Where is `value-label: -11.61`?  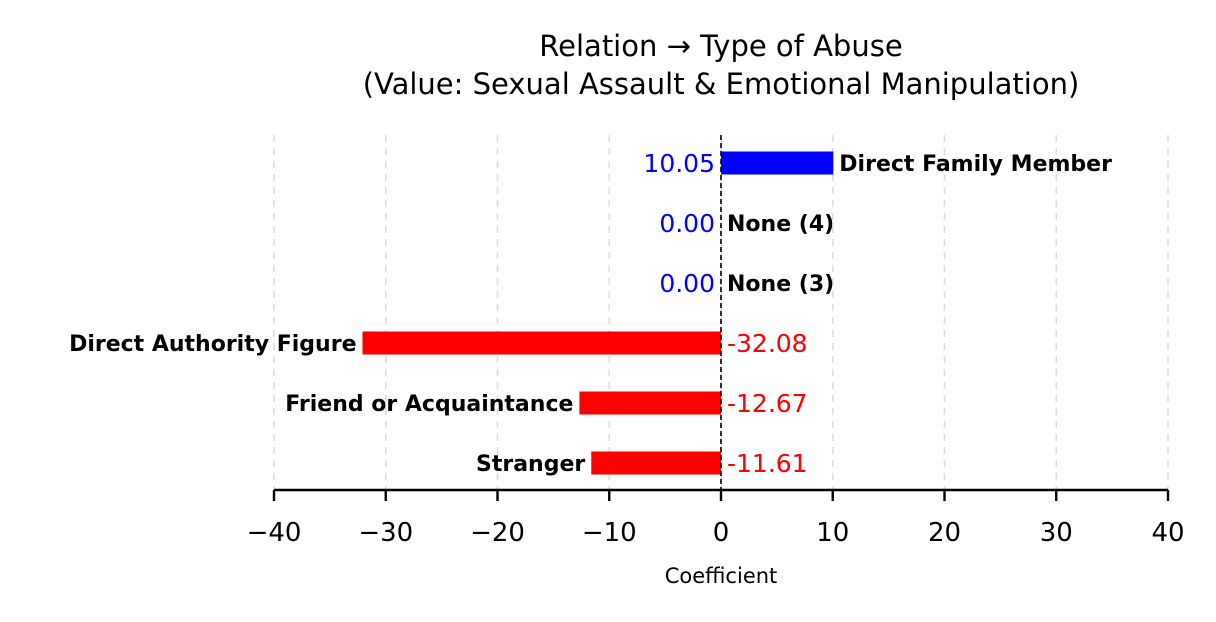 value-label: -11.61 is located at coordinates (767, 463).